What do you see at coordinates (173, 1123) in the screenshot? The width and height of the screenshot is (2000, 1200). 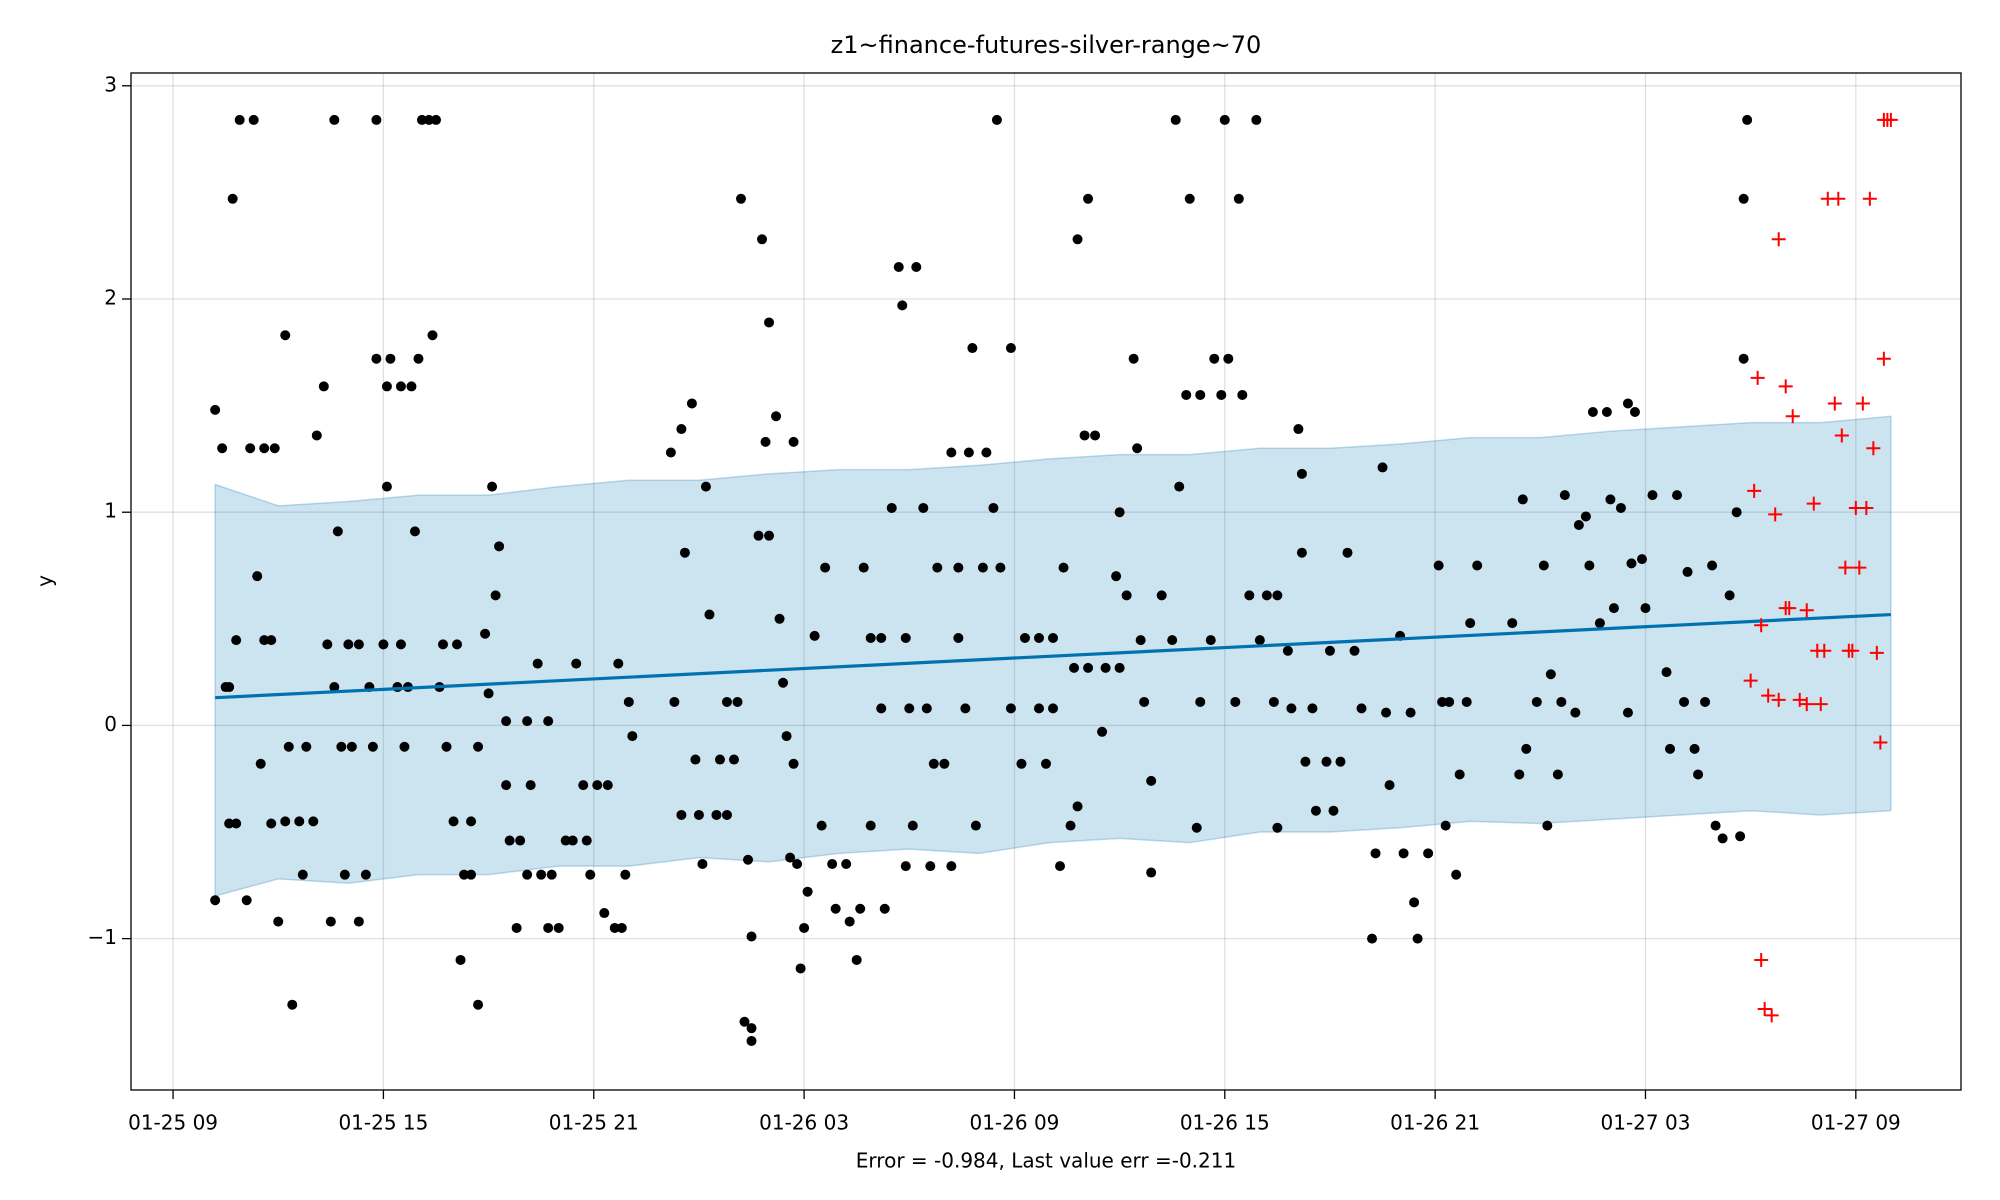 I see `x-tick-label: 01-25 09` at bounding box center [173, 1123].